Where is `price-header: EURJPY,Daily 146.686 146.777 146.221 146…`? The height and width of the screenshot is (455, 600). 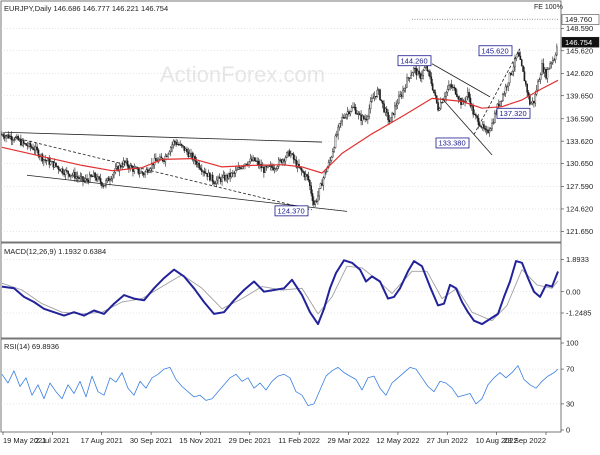
price-header: EURJPY,Daily 146.686 146.777 146.221 146… is located at coordinates (86, 8).